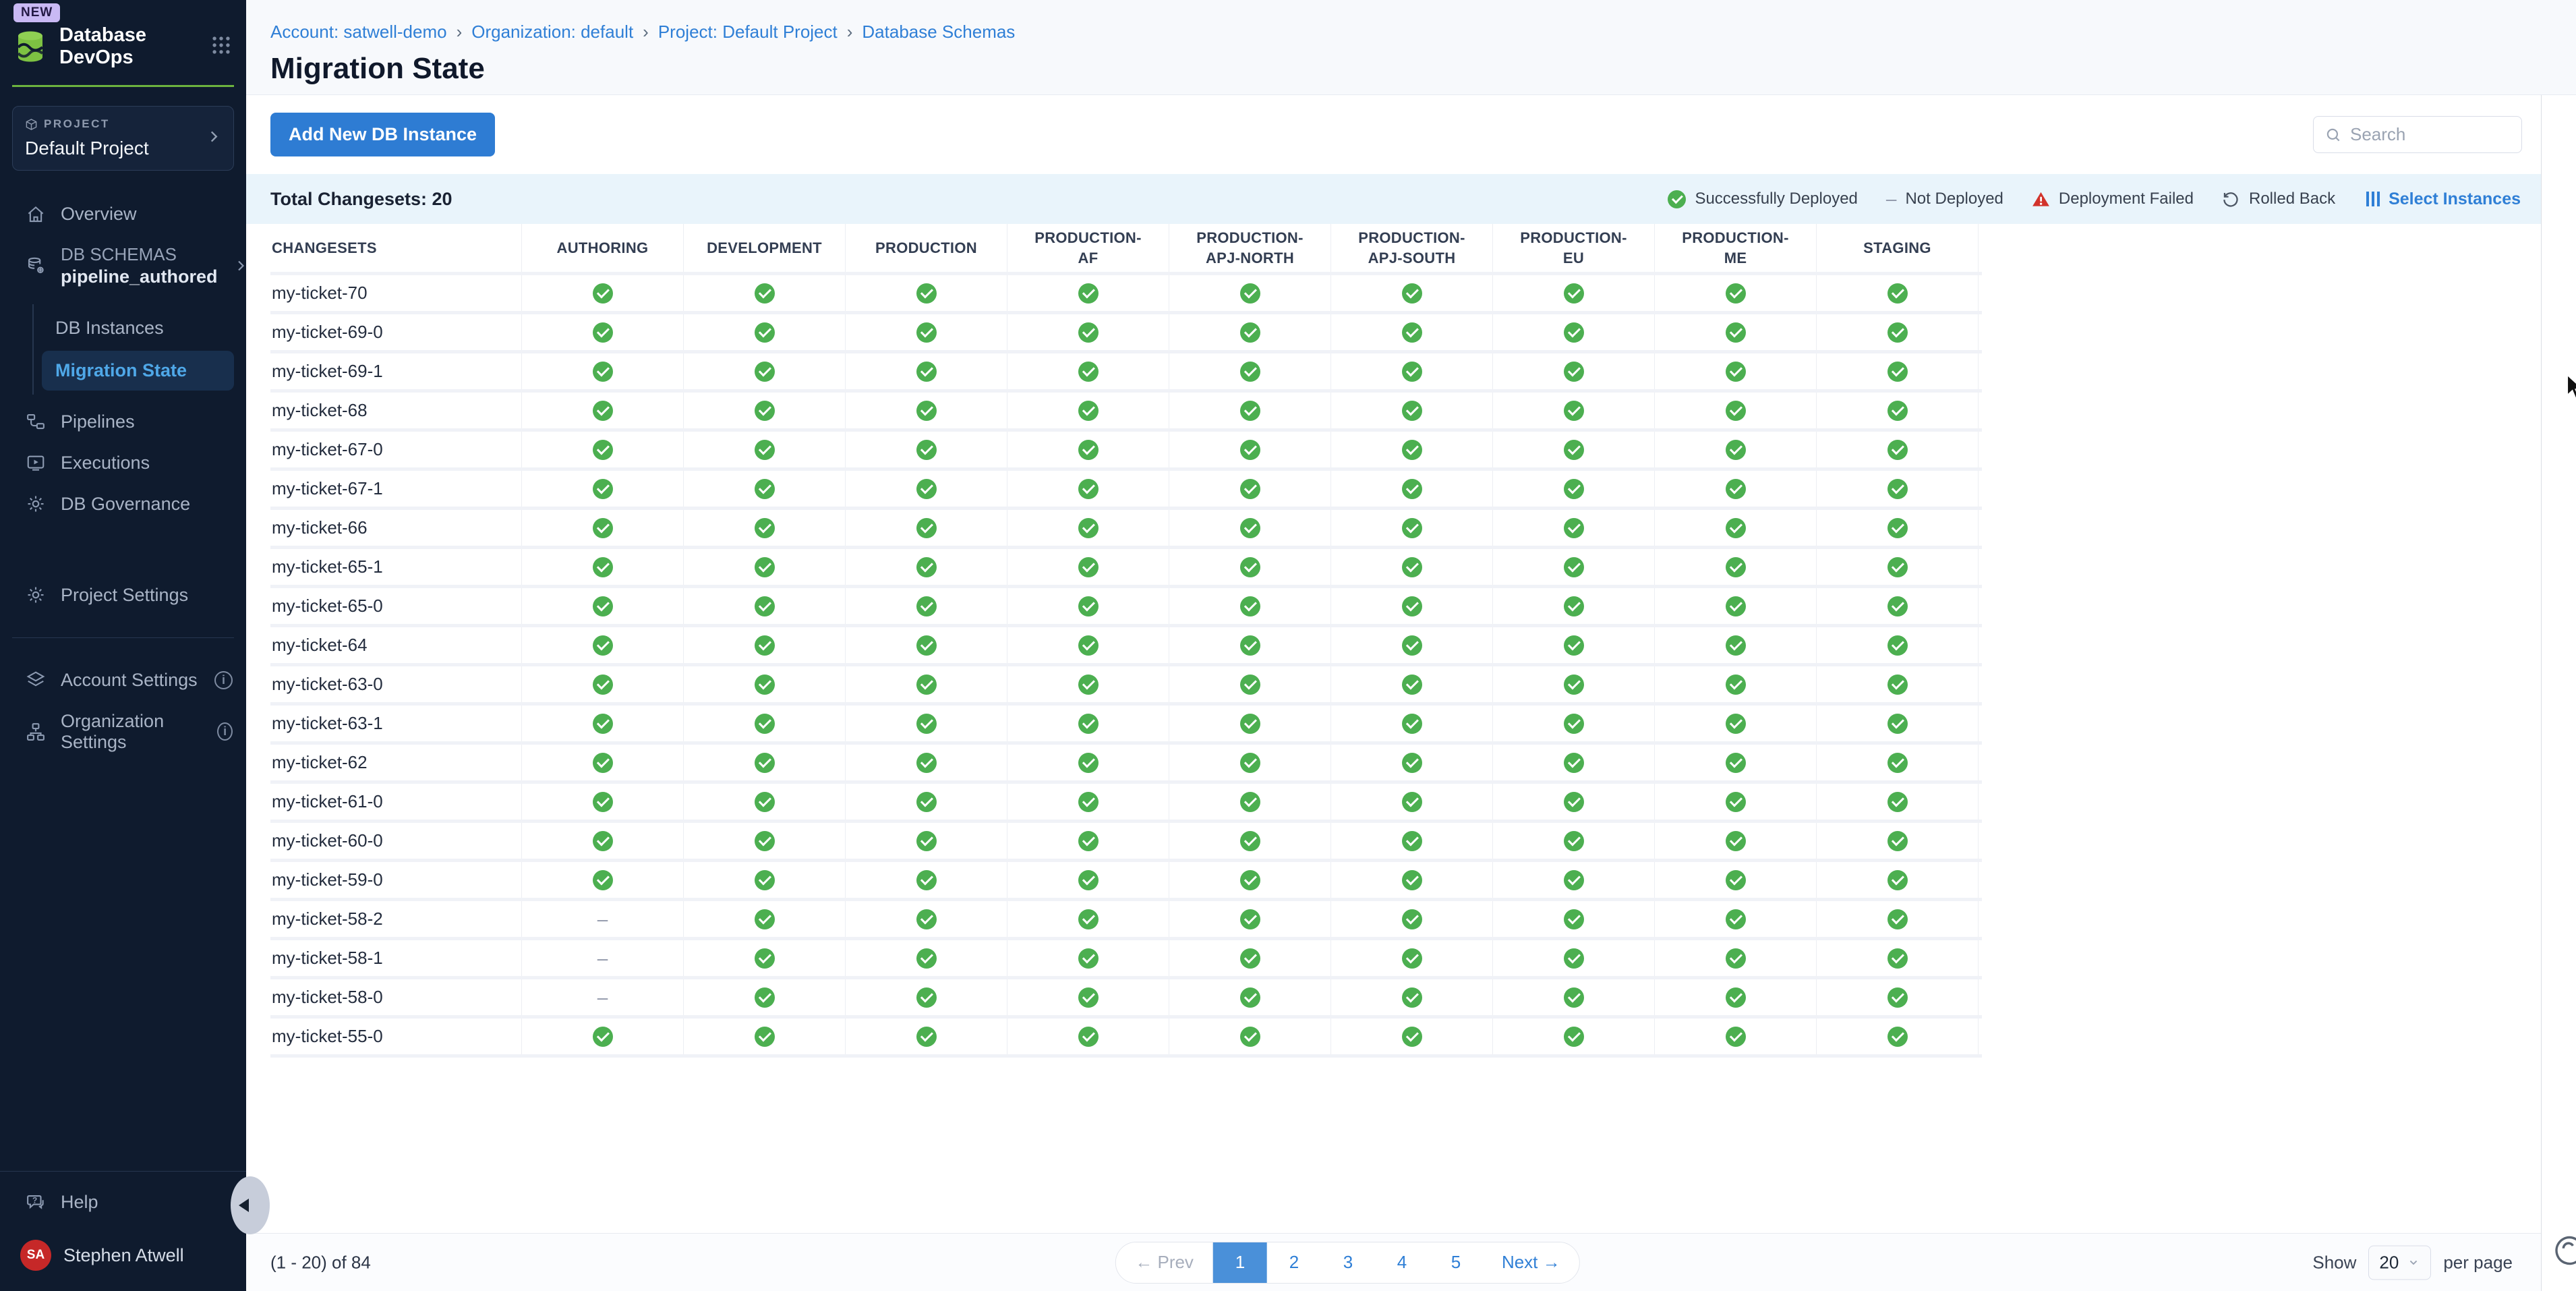 This screenshot has height=1291, width=2576. What do you see at coordinates (1164, 1262) in the screenshot?
I see `prev-page-button: ← Prev` at bounding box center [1164, 1262].